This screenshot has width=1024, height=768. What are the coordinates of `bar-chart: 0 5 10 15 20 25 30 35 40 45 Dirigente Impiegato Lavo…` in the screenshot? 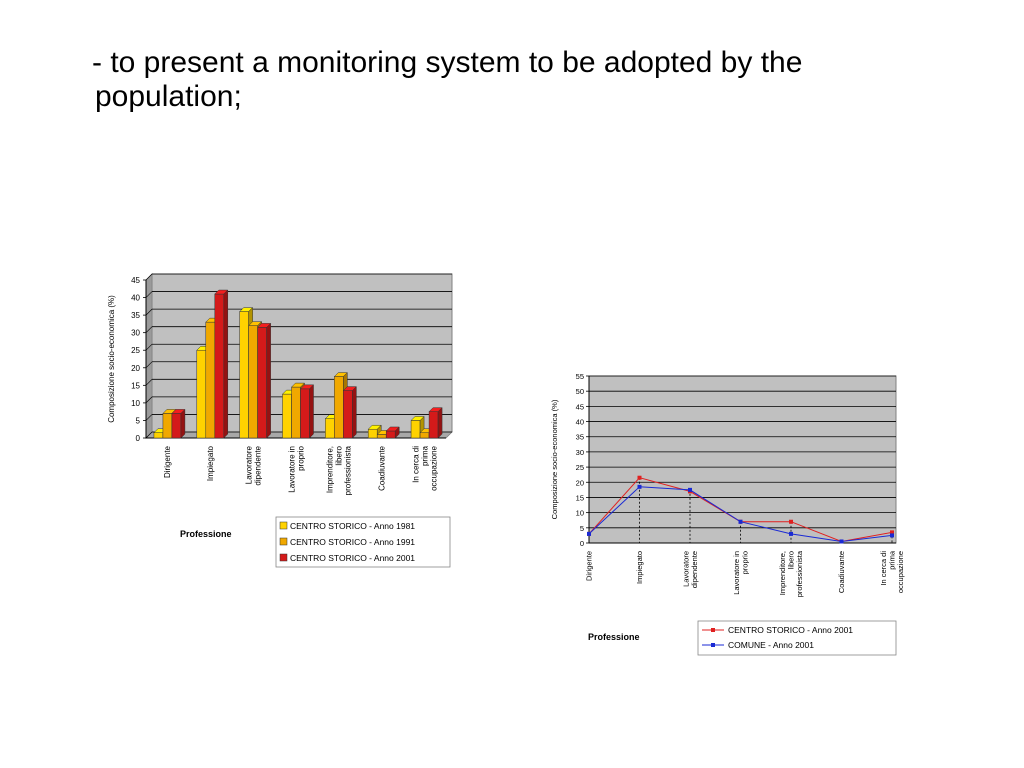 It's located at (280, 420).